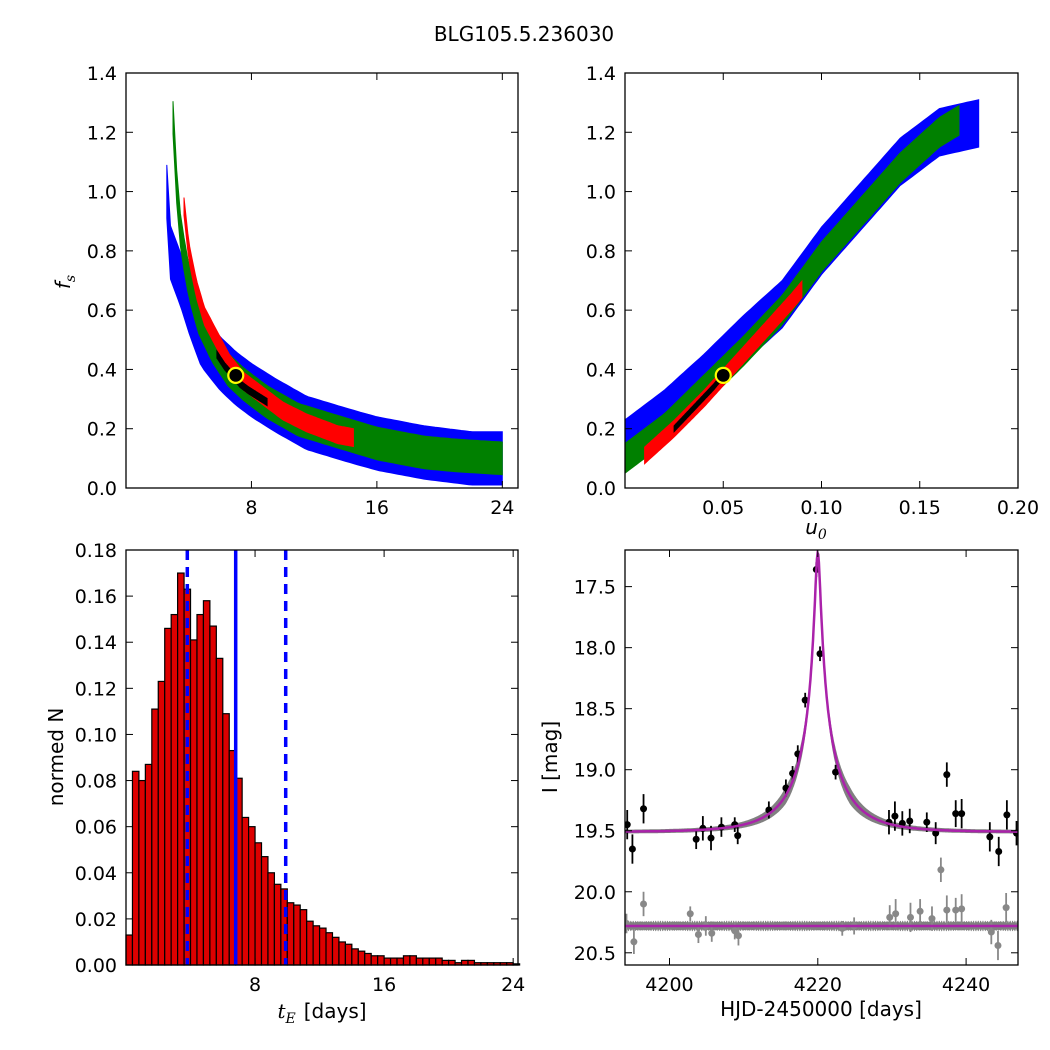 The height and width of the screenshot is (1050, 1050). What do you see at coordinates (595, 954) in the screenshot?
I see `y-tick-label: 20.5` at bounding box center [595, 954].